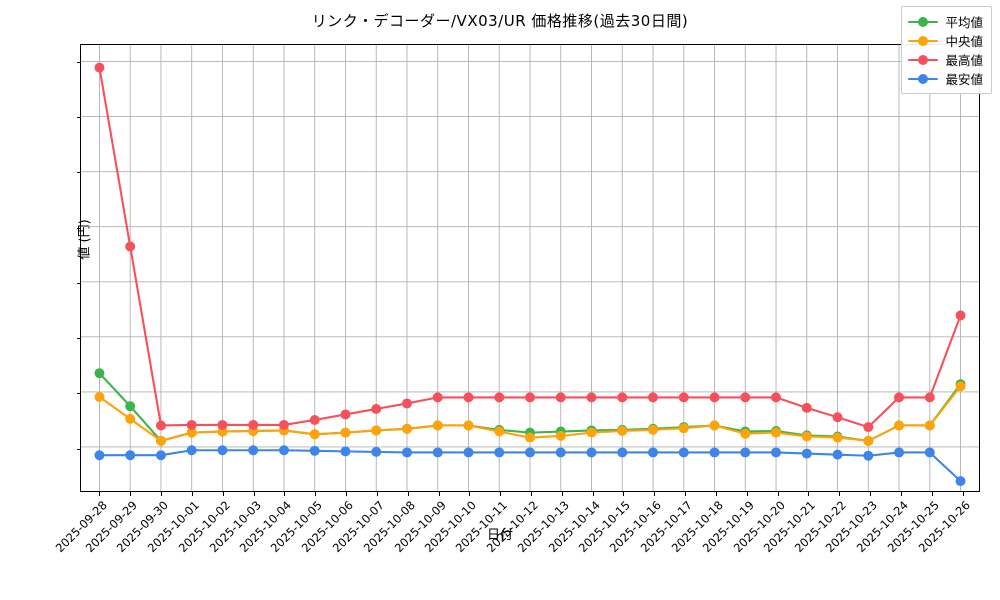 The image size is (1000, 600). Describe the element at coordinates (945, 21) in the screenshot. I see `legend-item-1: 平均値` at that location.